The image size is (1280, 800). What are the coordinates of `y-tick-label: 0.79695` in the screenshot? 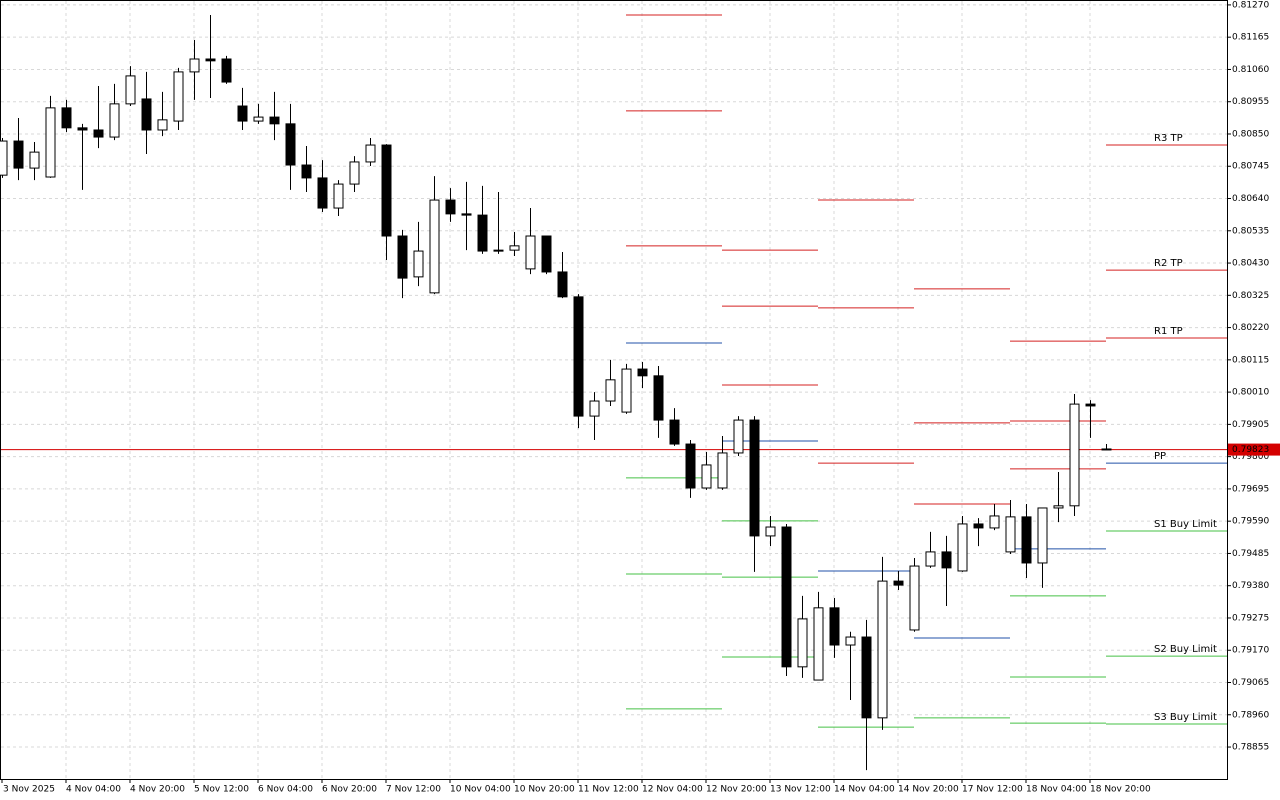 It's located at (1250, 489).